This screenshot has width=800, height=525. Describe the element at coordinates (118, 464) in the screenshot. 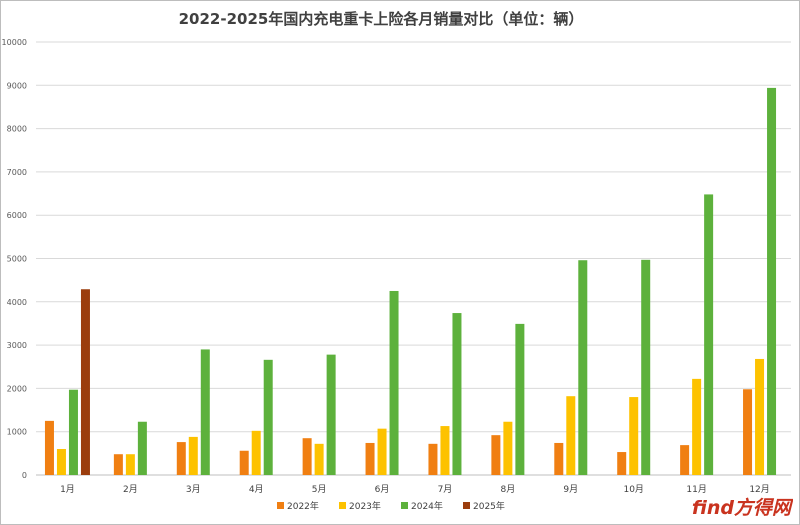

I see `bar-2022年-2月` at that location.